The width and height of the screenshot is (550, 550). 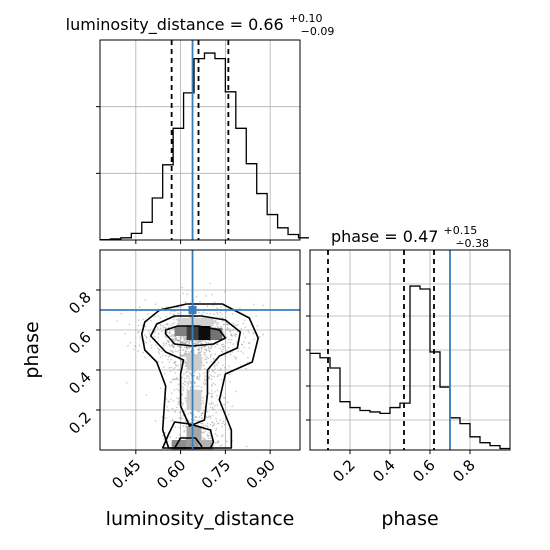 I want to click on y-tick-marks, so click(x=98, y=140).